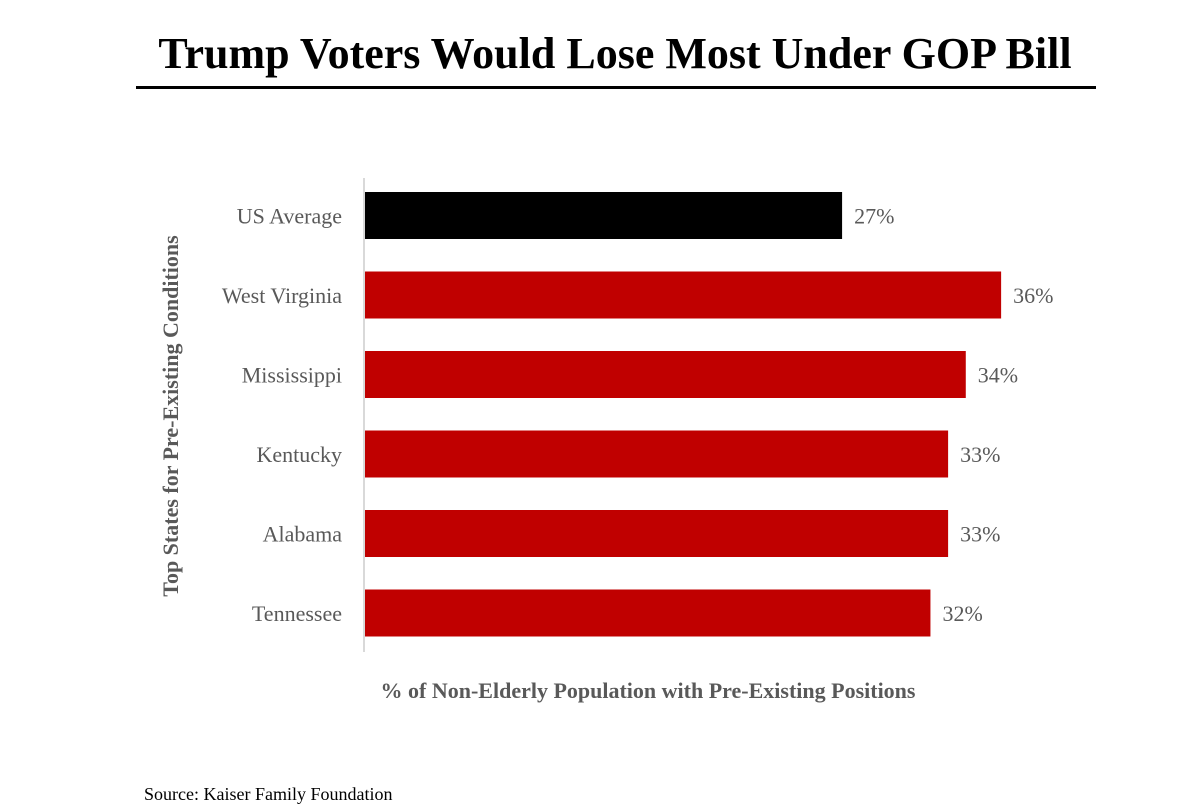 The image size is (1200, 809). Describe the element at coordinates (297, 613) in the screenshot. I see `category-label: Tennessee` at that location.